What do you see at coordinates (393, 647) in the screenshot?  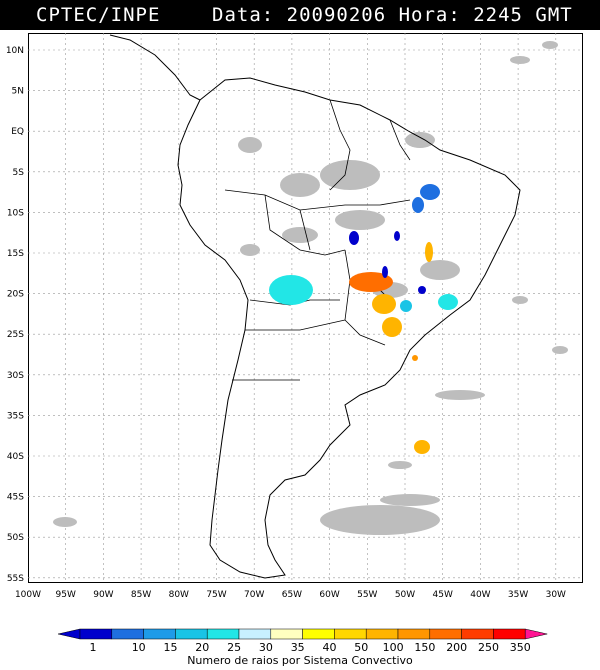 I see `colorbar-tick-label: 100` at bounding box center [393, 647].